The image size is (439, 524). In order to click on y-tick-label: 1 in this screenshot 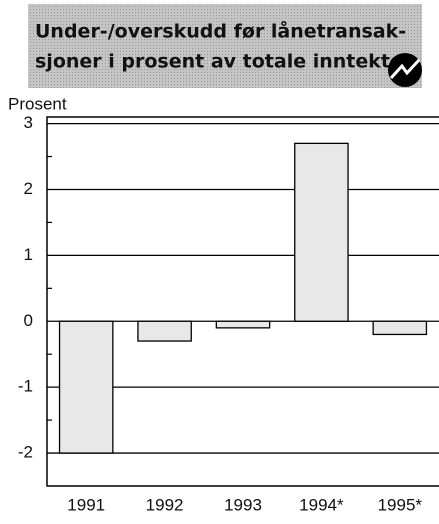, I will do `click(28, 254)`.